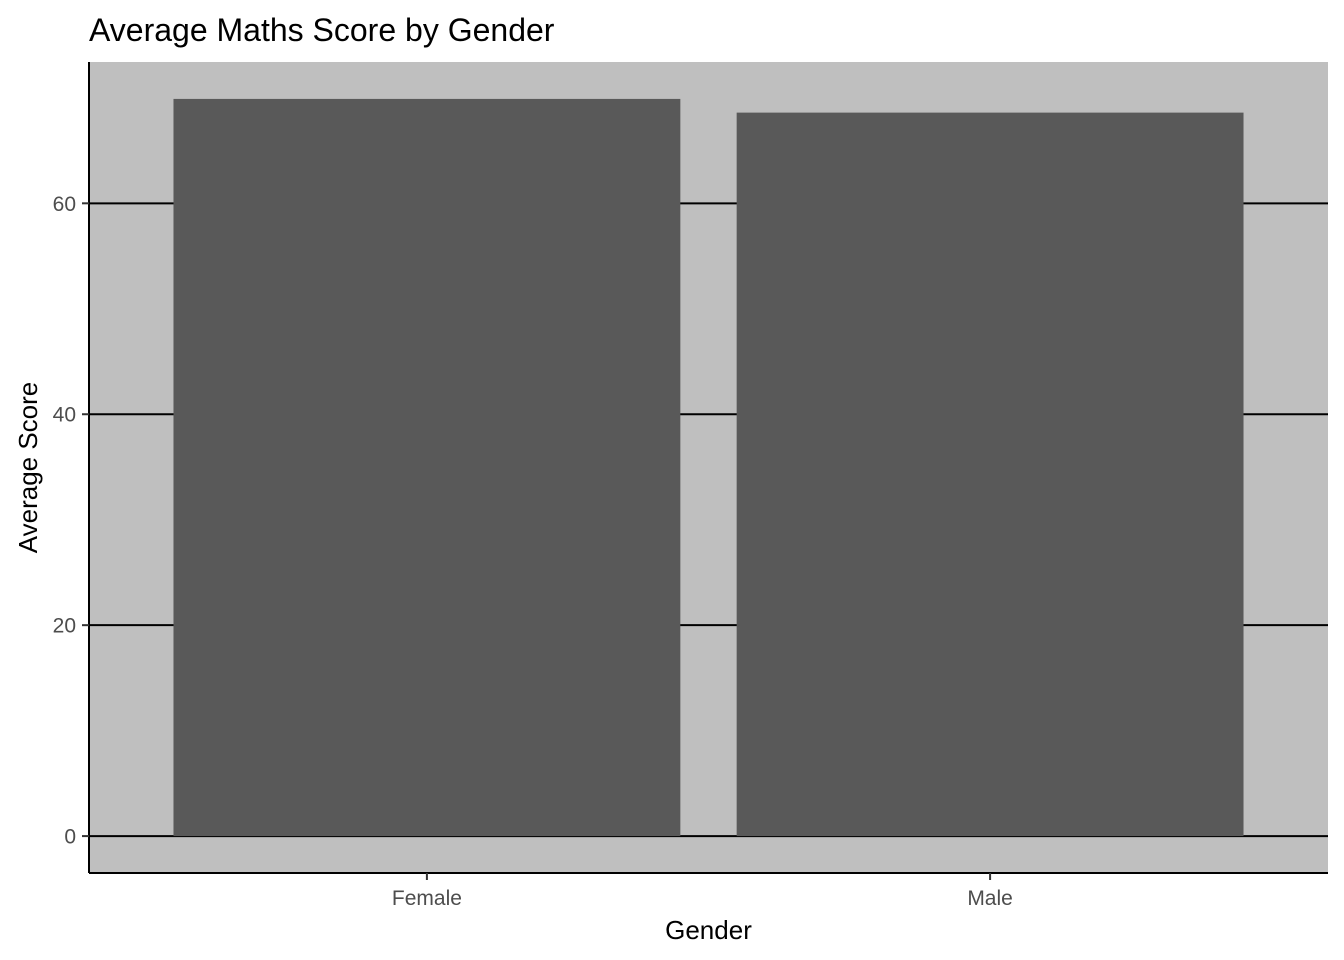 This screenshot has height=960, width=1344. I want to click on x-tick-label: Female, so click(427, 898).